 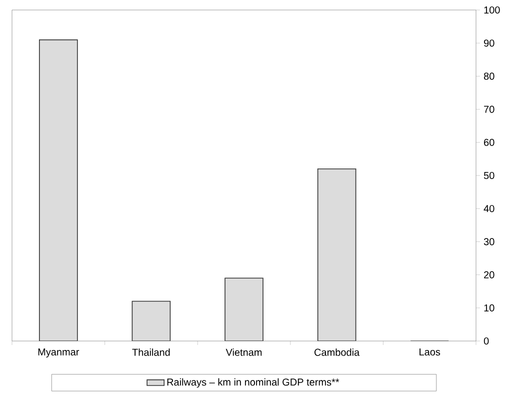 What do you see at coordinates (489, 142) in the screenshot?
I see `y-tick-label: 60` at bounding box center [489, 142].